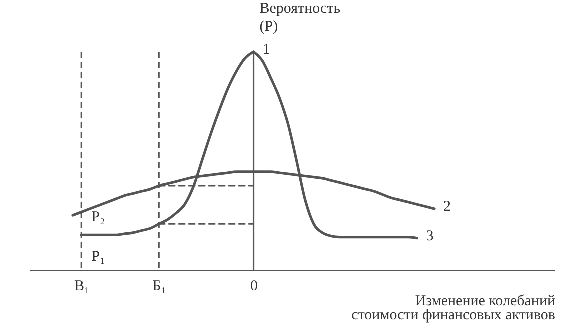 This screenshot has height=324, width=570. What do you see at coordinates (300, 18) in the screenshot?
I see `y-axis-title: Вероятность (P)` at bounding box center [300, 18].